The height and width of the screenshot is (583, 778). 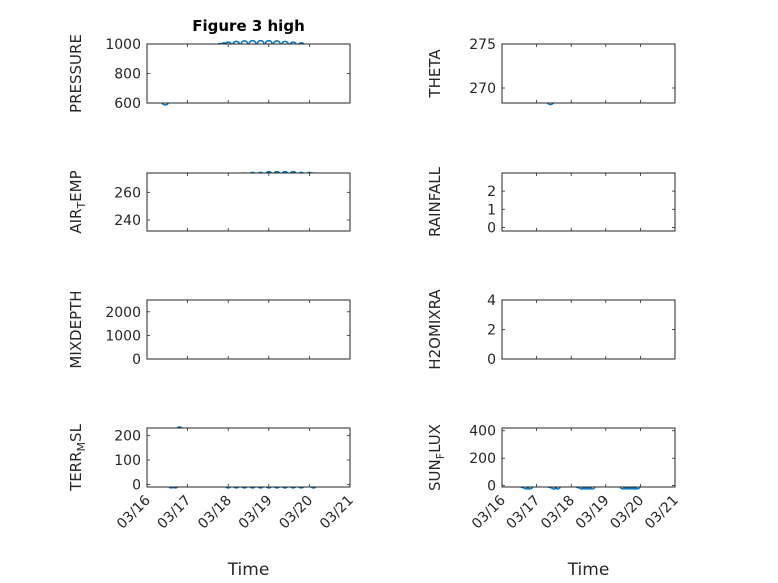 I want to click on y-axis-label: RAINFALL, so click(x=435, y=201).